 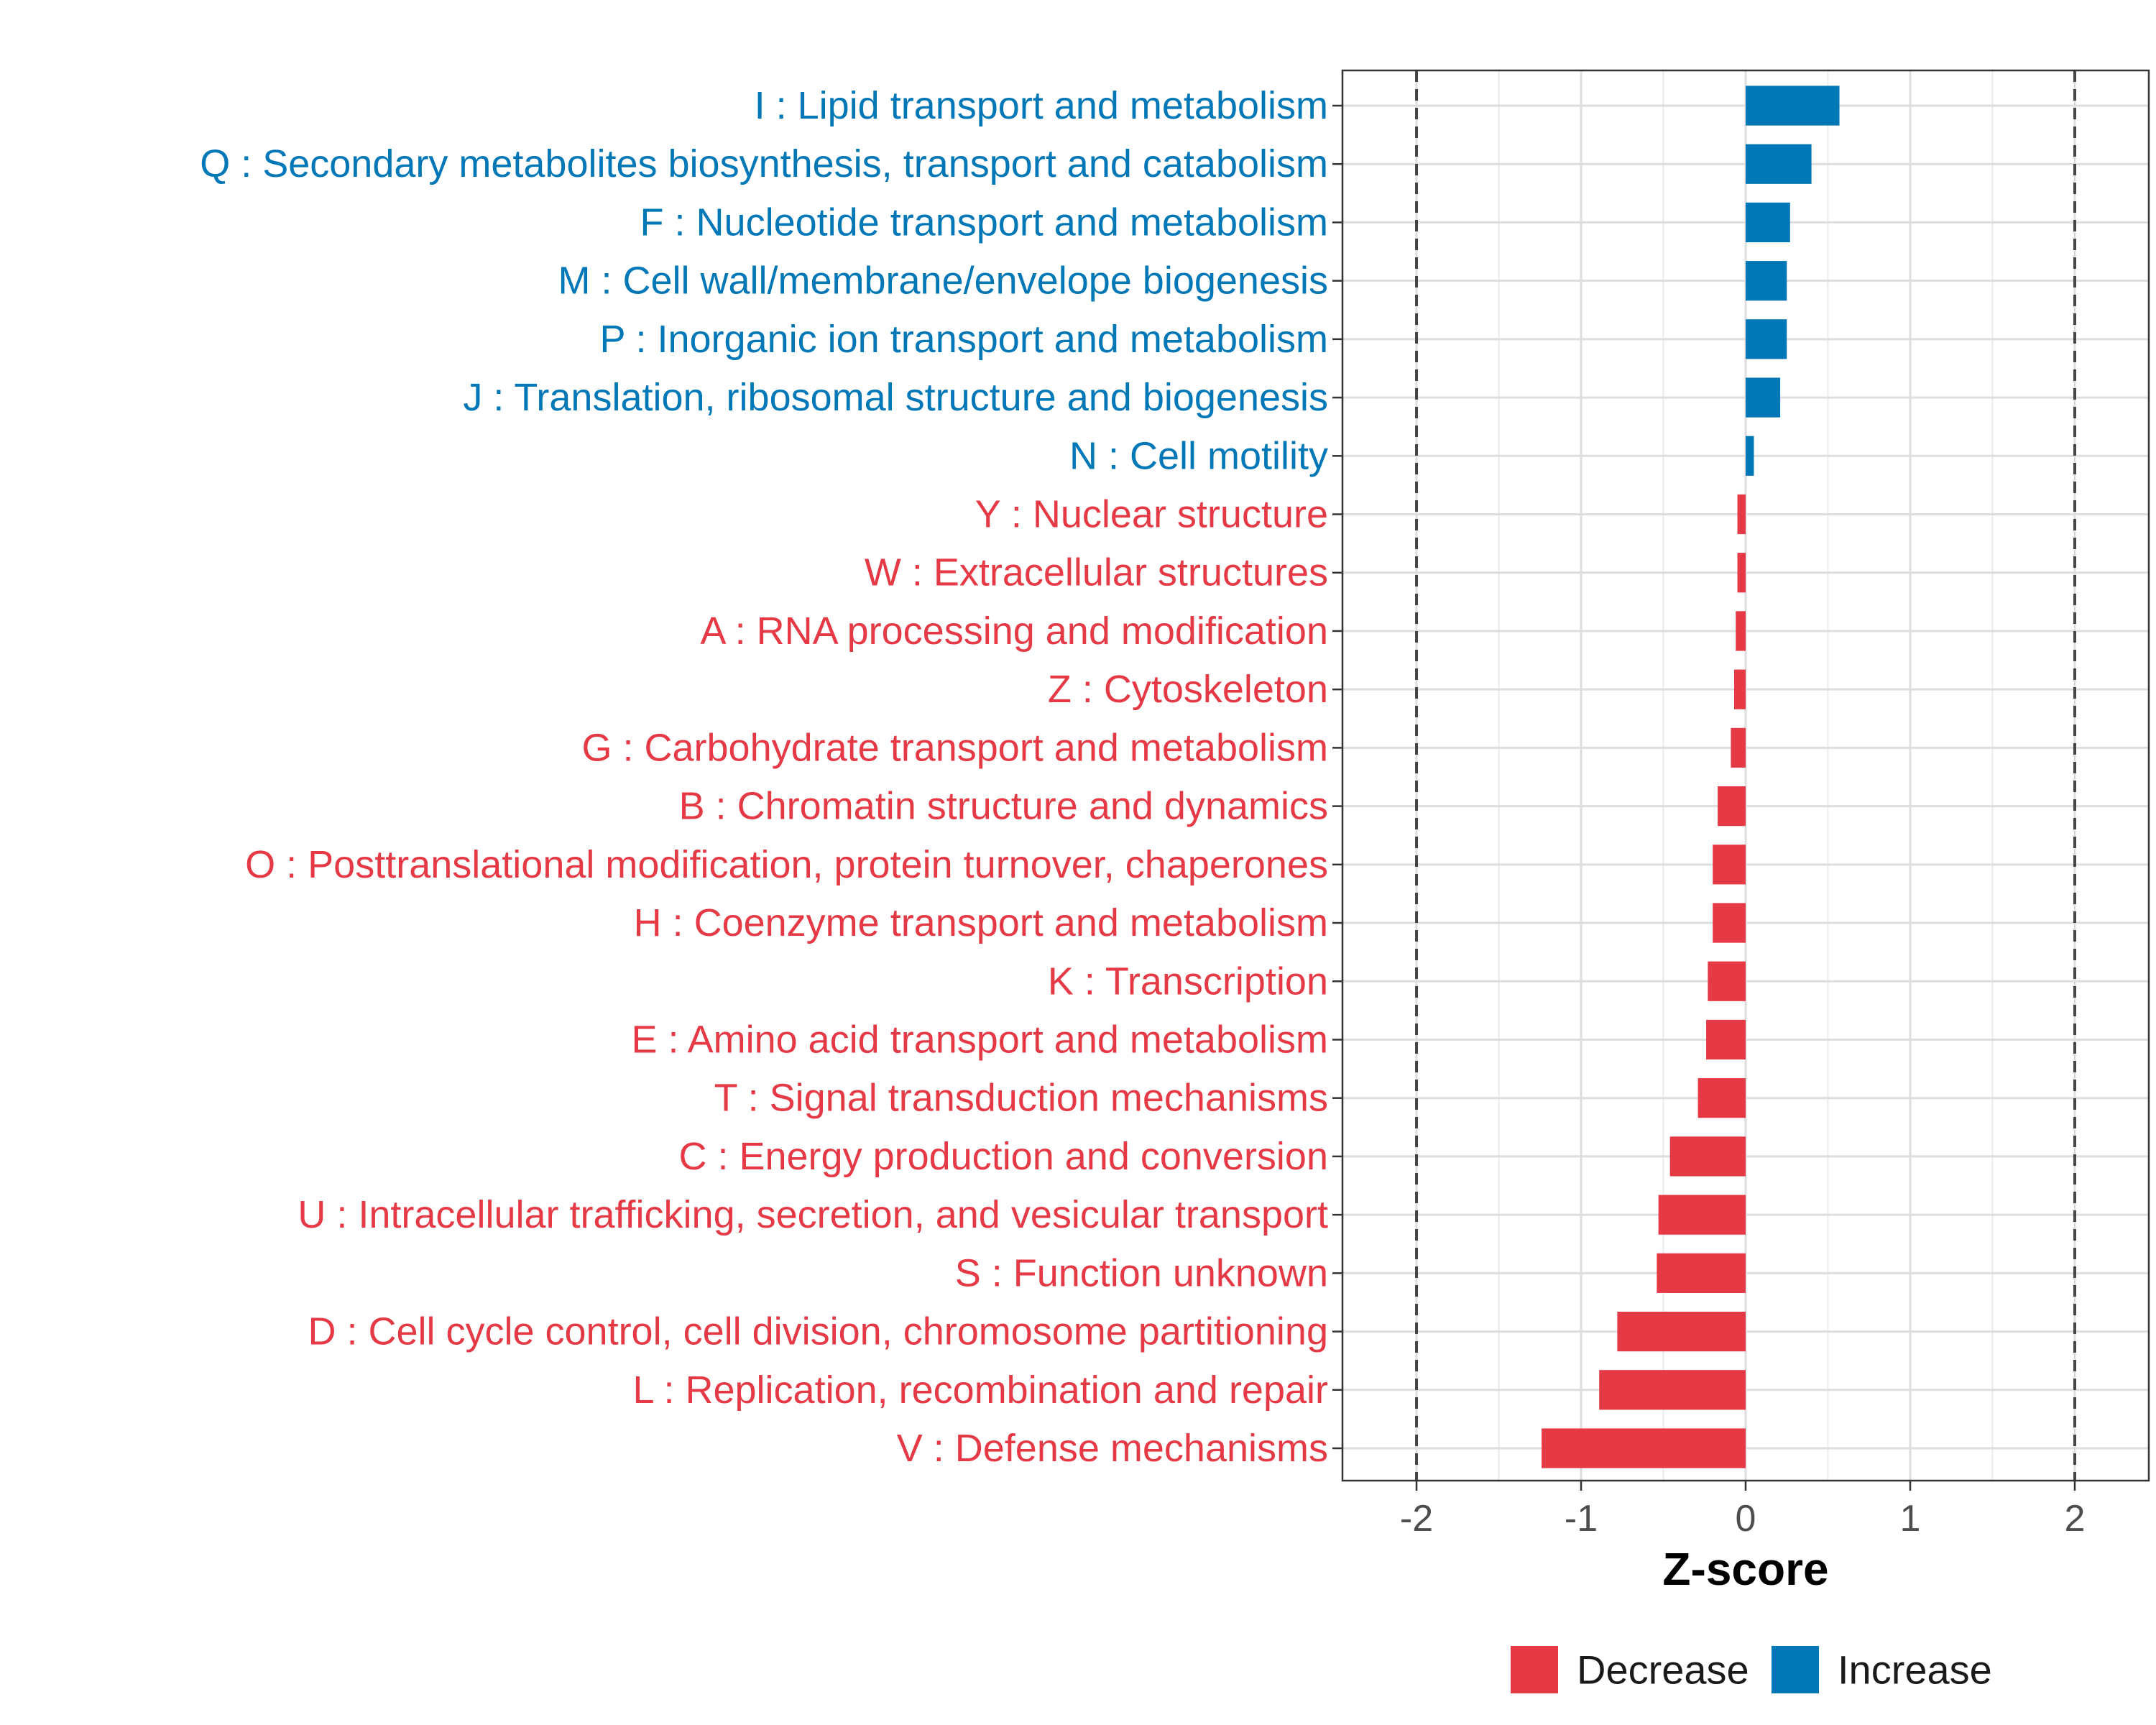 What do you see at coordinates (1021, 1098) in the screenshot?
I see `category-label: T : Signal transduction mechanisms` at bounding box center [1021, 1098].